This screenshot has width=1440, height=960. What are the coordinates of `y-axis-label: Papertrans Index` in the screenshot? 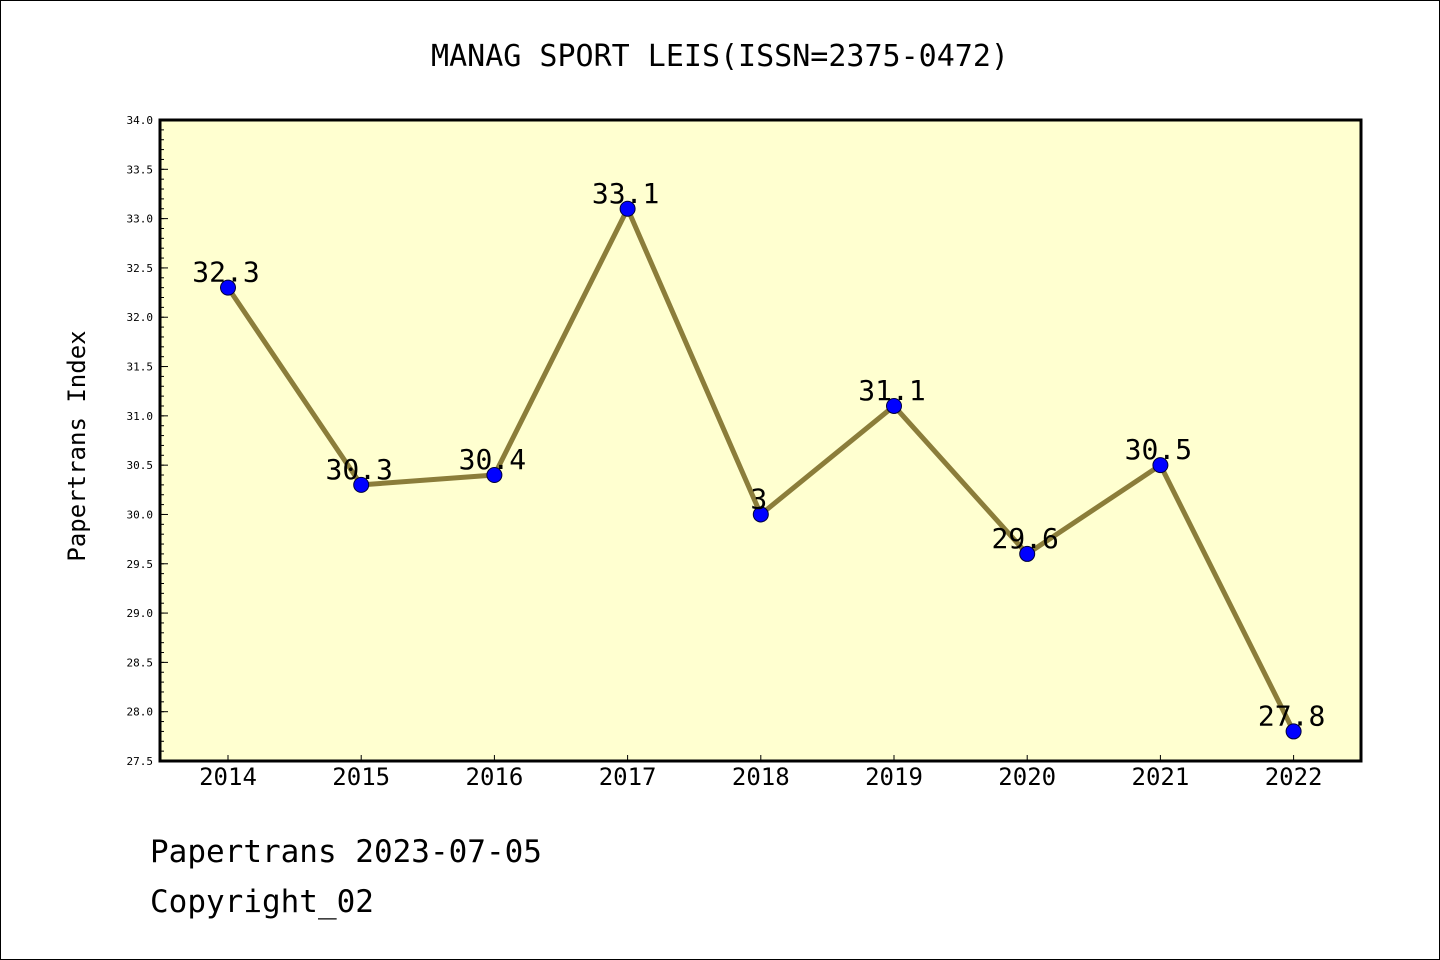 It's located at (77, 445).